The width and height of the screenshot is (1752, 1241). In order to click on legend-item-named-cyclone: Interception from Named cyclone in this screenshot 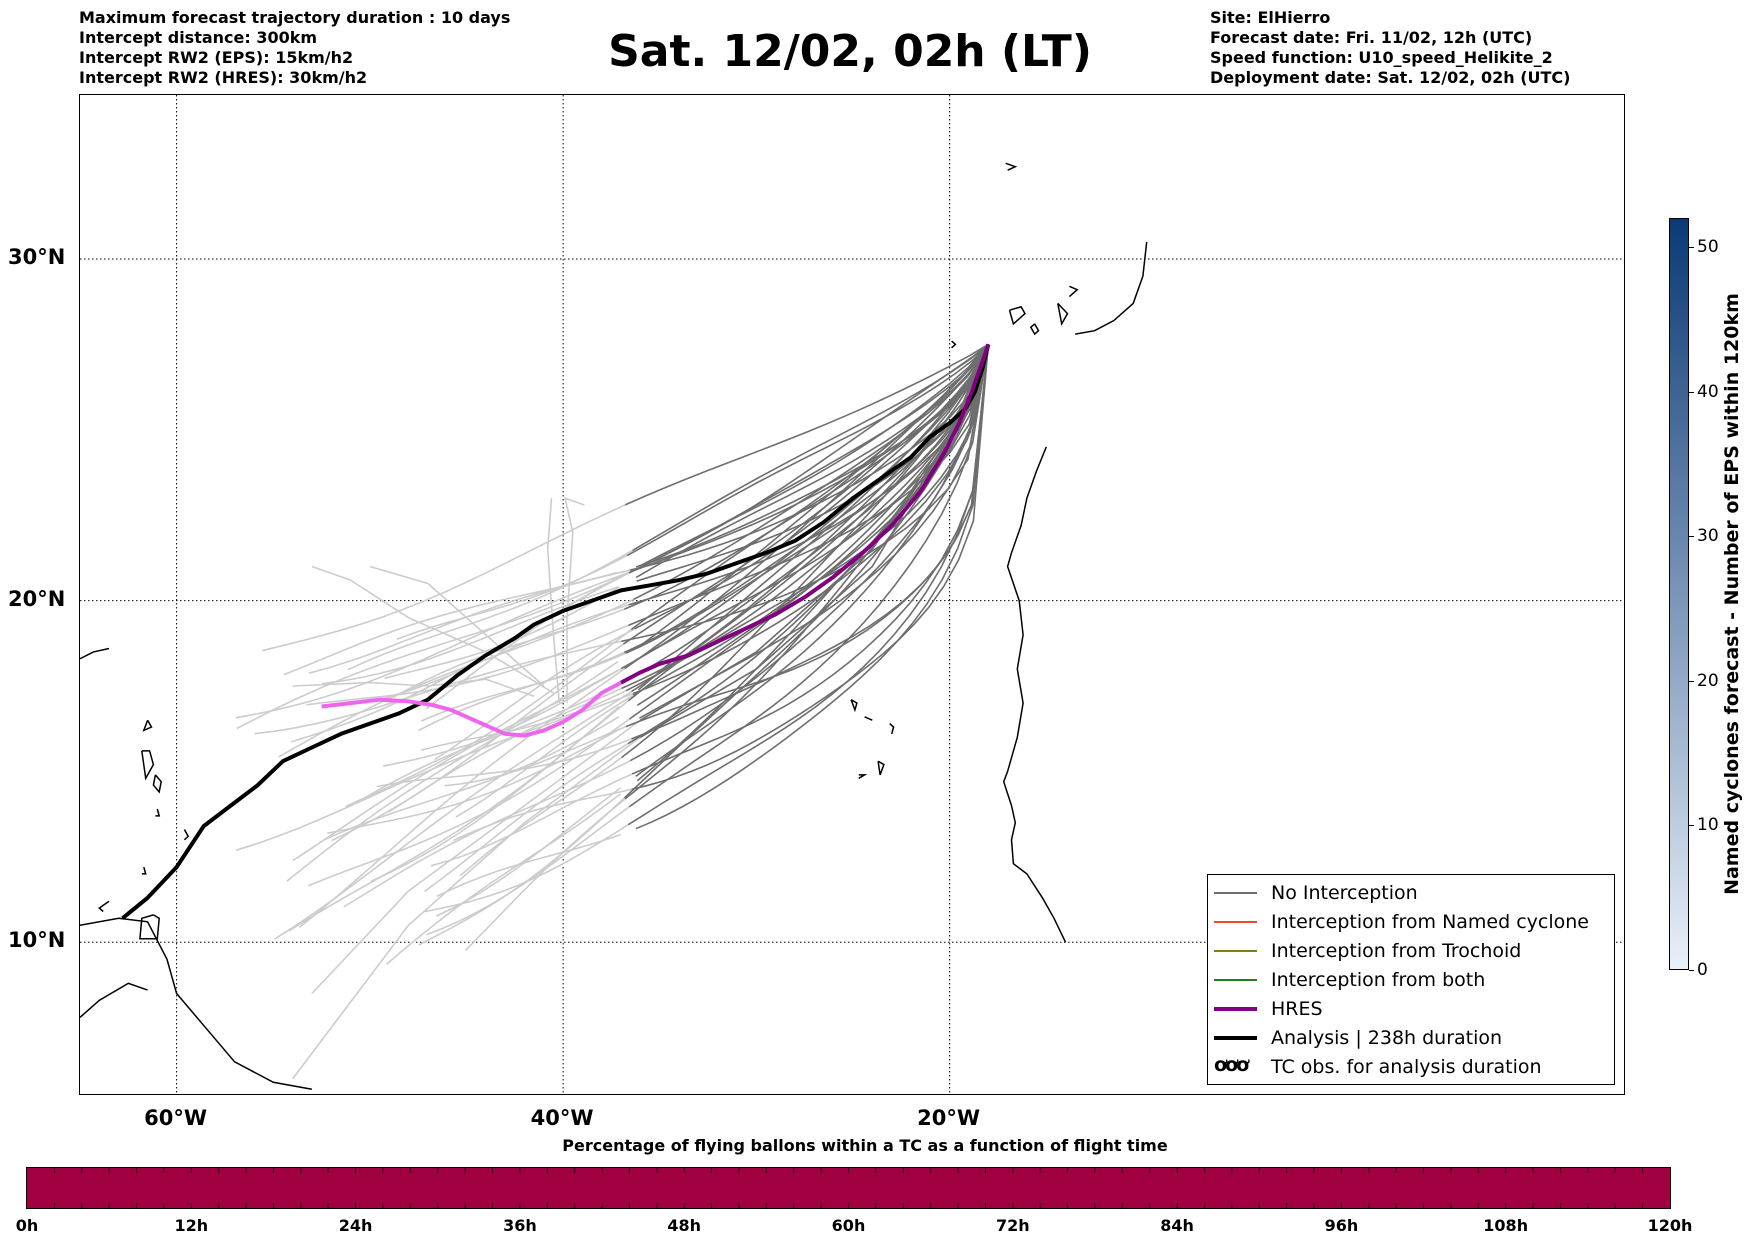, I will do `click(1411, 922)`.